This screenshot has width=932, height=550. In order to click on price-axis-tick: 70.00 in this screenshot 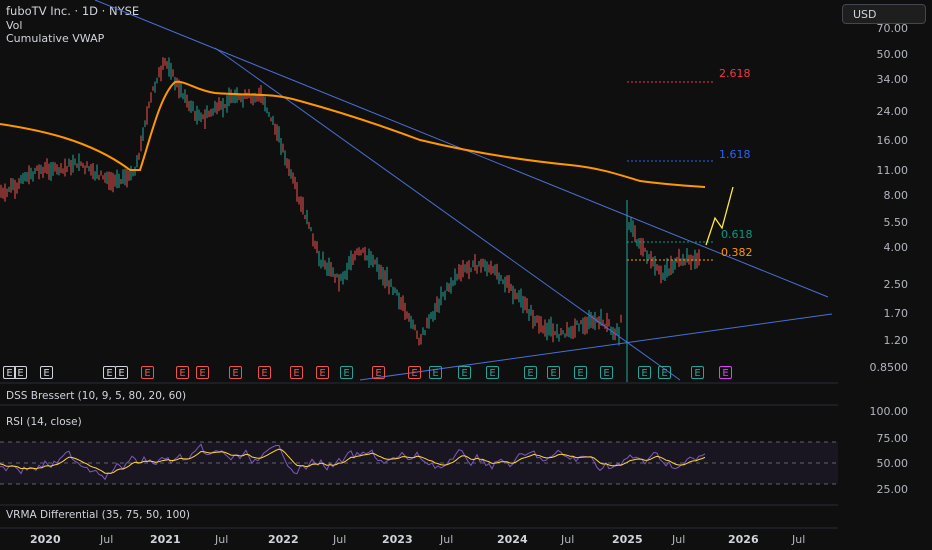, I will do `click(892, 28)`.